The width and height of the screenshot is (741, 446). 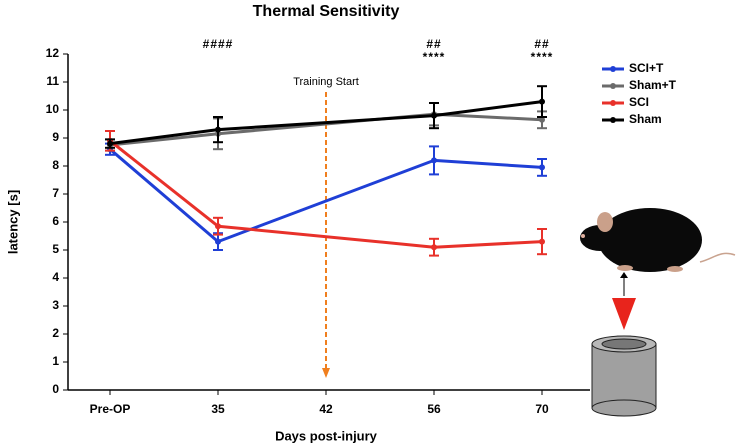 What do you see at coordinates (12, 222) in the screenshot?
I see `y-axis-title: latency [s]` at bounding box center [12, 222].